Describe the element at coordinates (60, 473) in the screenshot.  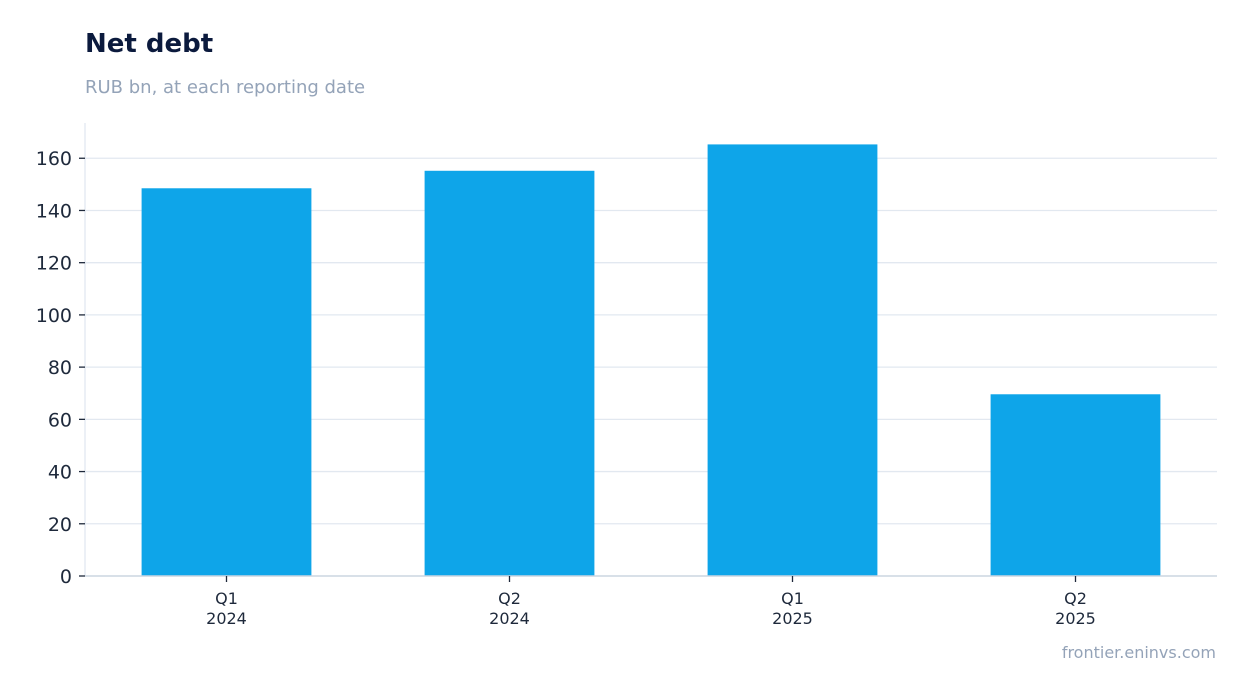
I see `y-tick-label: 40` at that location.